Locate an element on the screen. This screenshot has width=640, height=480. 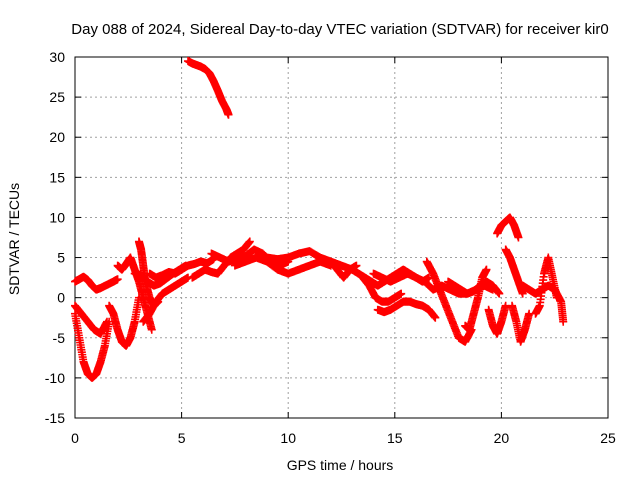
series-arc-s is located at coordinates (406, 309).